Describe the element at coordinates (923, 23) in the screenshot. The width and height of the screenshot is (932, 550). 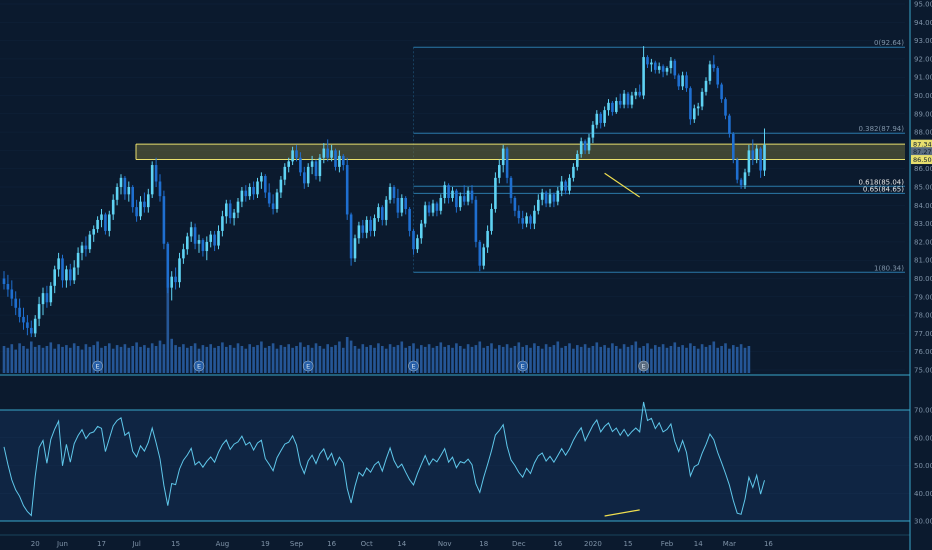
I see `price-tick-label: 94.00` at that location.